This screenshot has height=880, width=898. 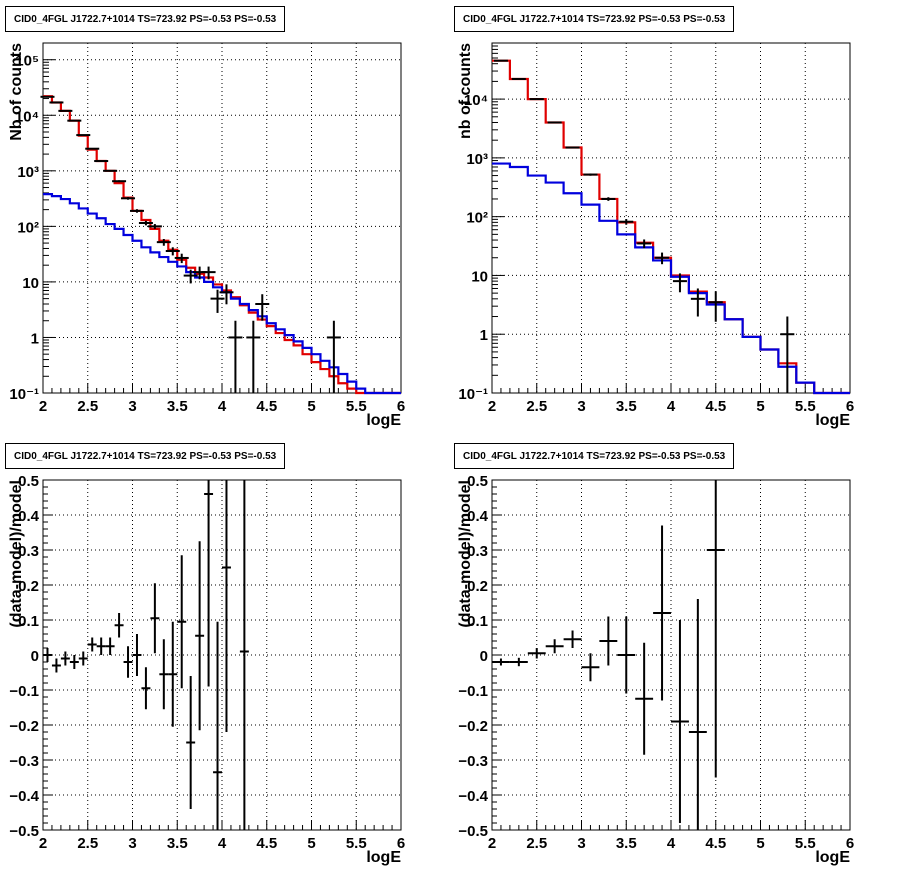 What do you see at coordinates (671, 278) in the screenshot?
I see `model-background-line` at bounding box center [671, 278].